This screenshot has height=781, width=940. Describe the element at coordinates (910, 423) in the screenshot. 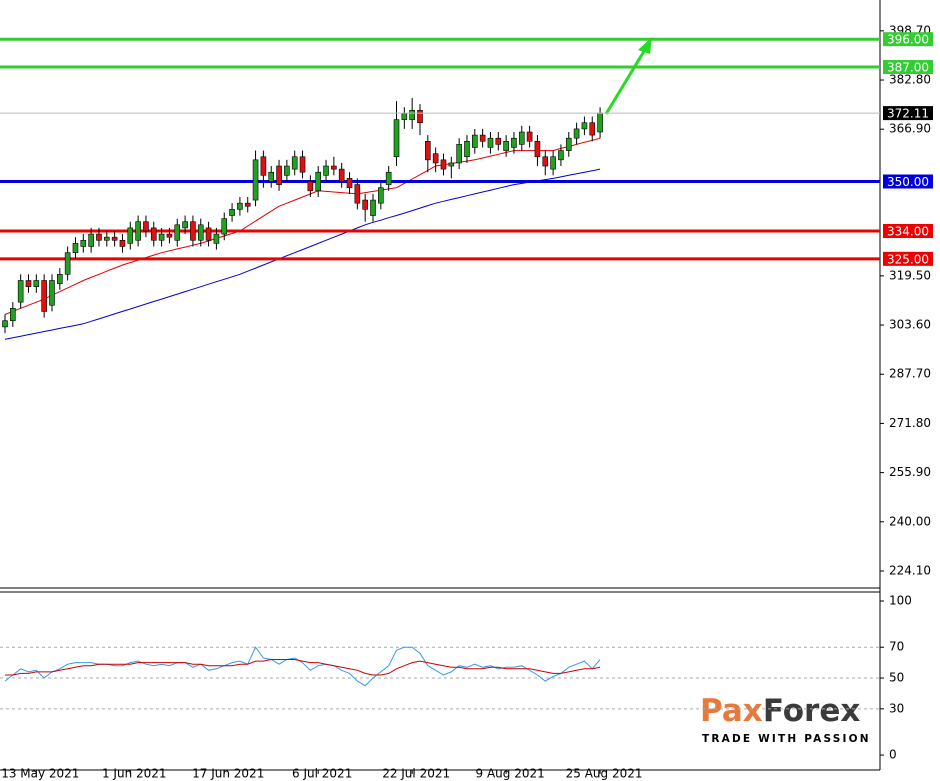

I see `y-tick-label: 271.80` at that location.